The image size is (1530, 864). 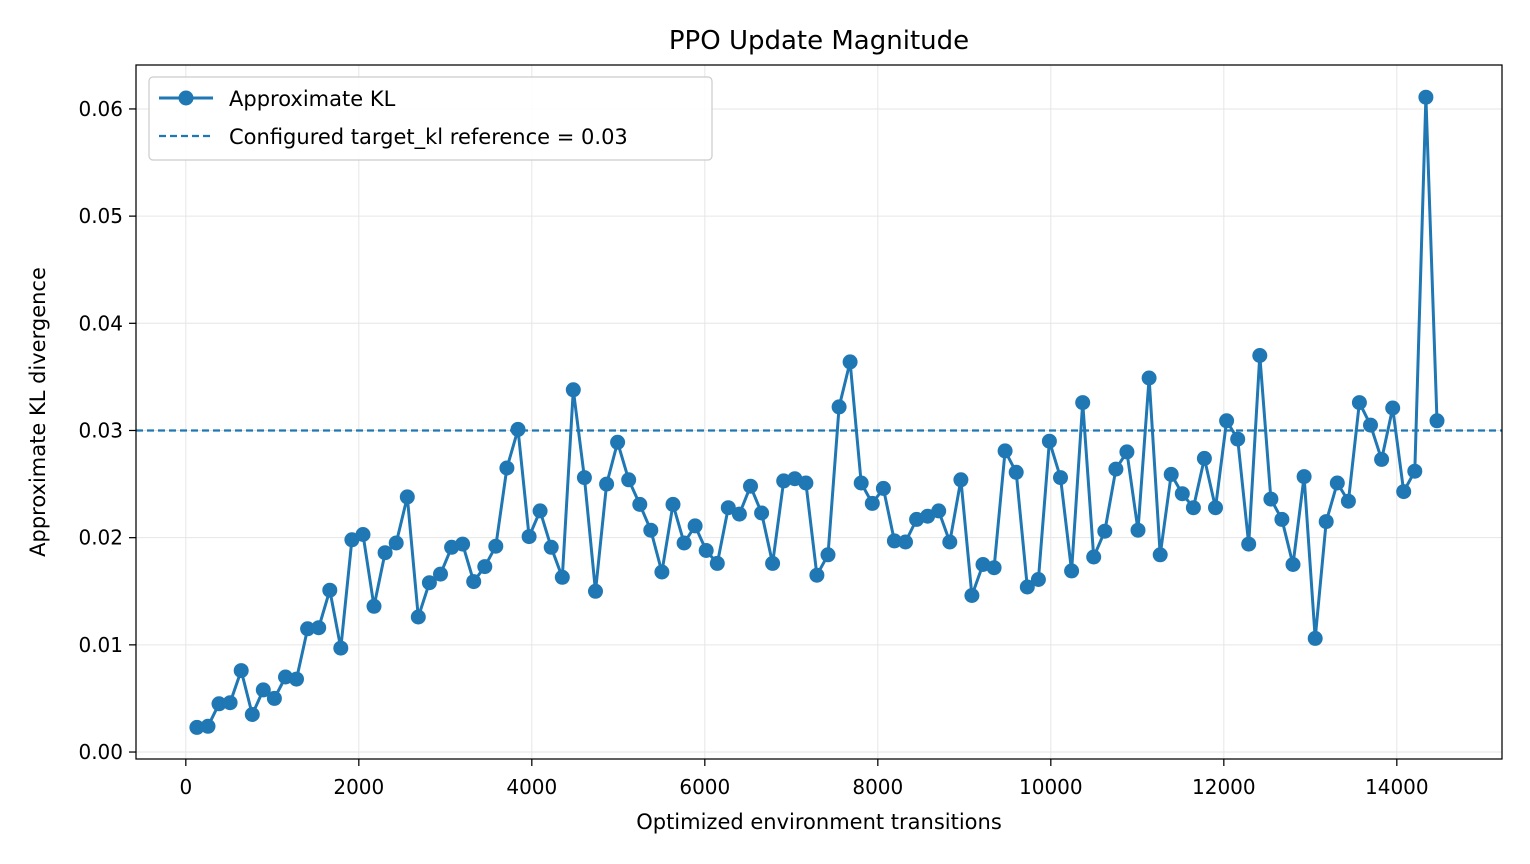 I want to click on x-tick-label: 6000, so click(x=704, y=787).